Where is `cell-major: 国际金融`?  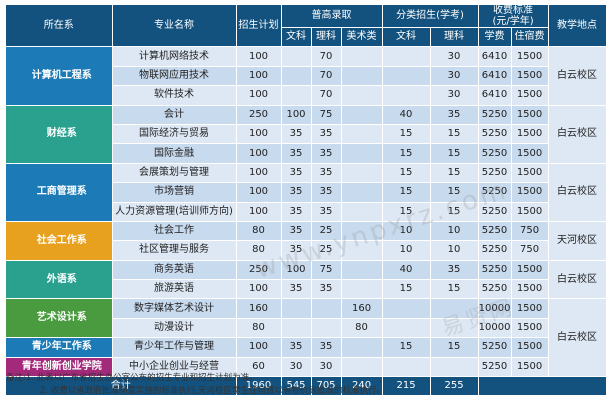
cell-major: 国际金融 is located at coordinates (174, 153).